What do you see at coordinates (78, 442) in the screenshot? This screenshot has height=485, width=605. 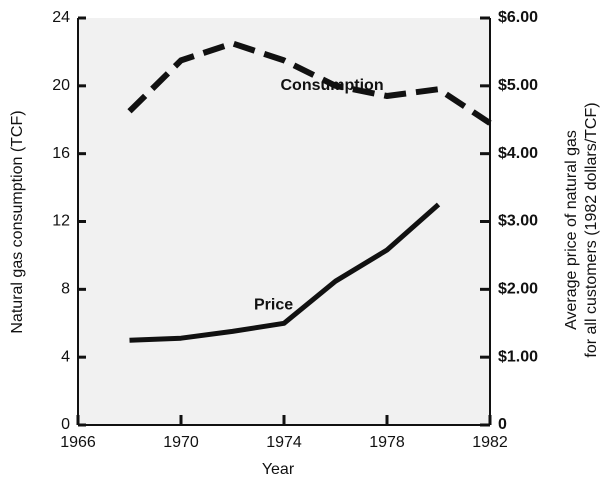 I see `x-tick-label: 1966` at bounding box center [78, 442].